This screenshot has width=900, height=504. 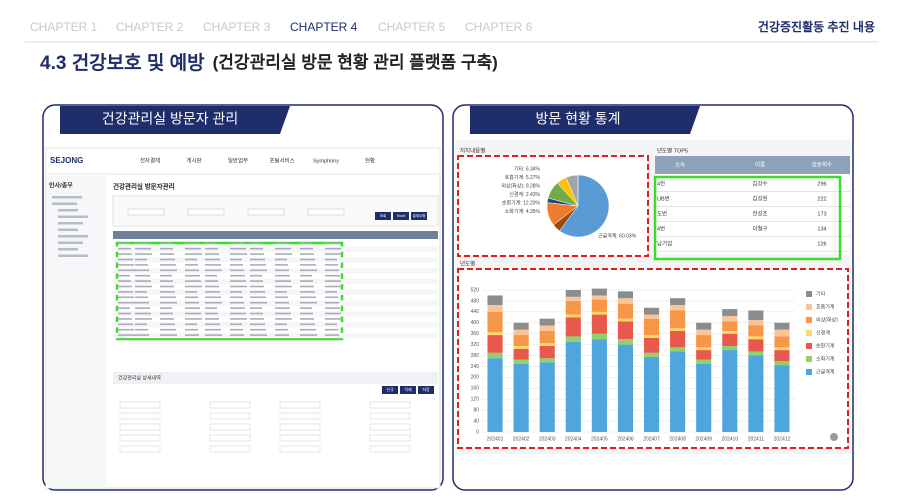 What do you see at coordinates (237, 27) in the screenshot?
I see `chapter-tab: CHAPTER 3` at bounding box center [237, 27].